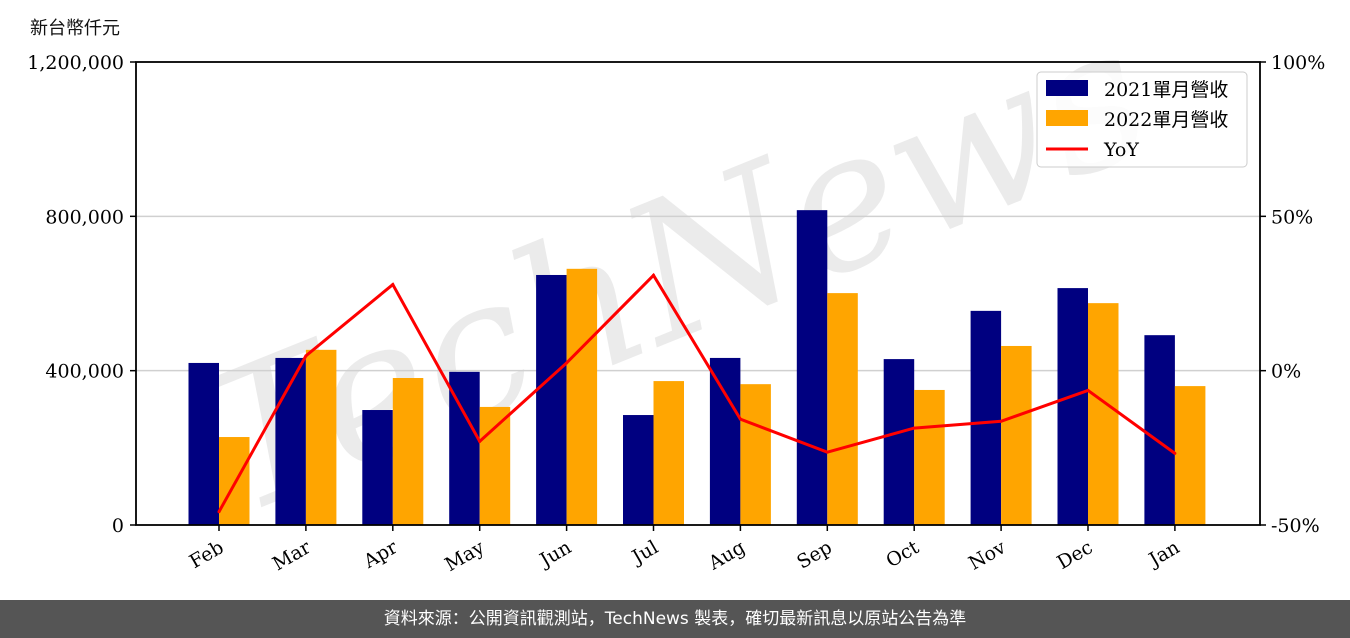 This screenshot has width=1350, height=638. Describe the element at coordinates (1016, 435) in the screenshot. I see `bar-2022-nov` at that location.